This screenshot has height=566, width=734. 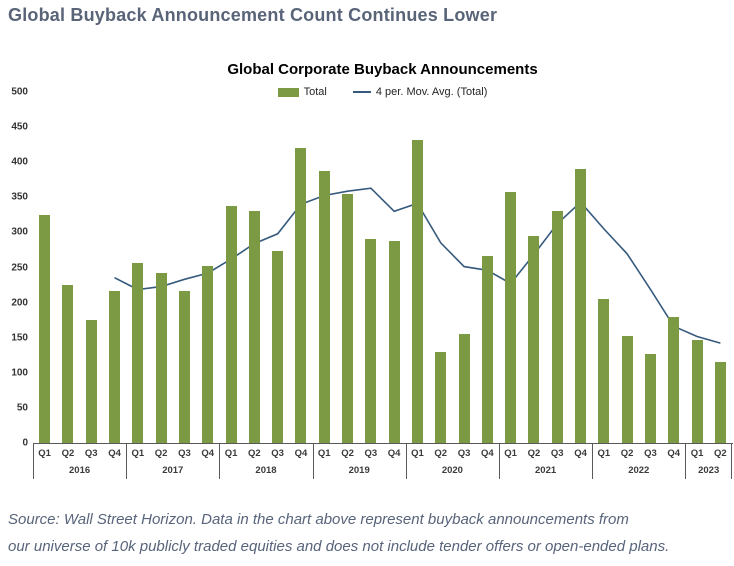 What do you see at coordinates (359, 470) in the screenshot?
I see `x-axis-year-label: 2019` at bounding box center [359, 470].